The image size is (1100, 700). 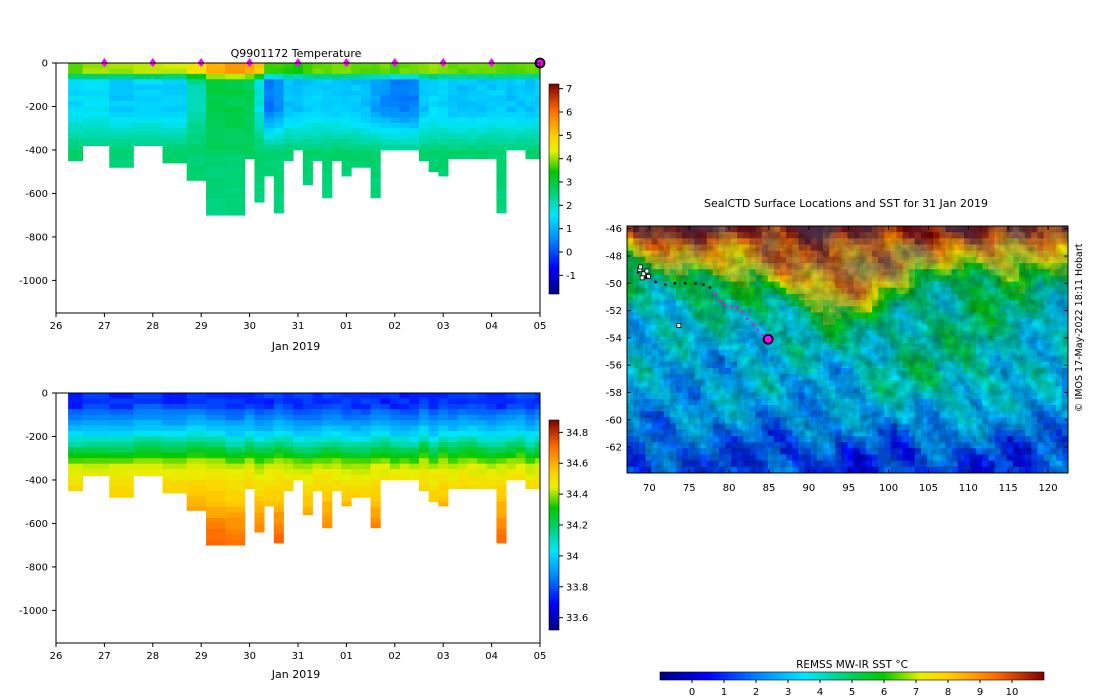 I want to click on island-mark, so click(x=648, y=276).